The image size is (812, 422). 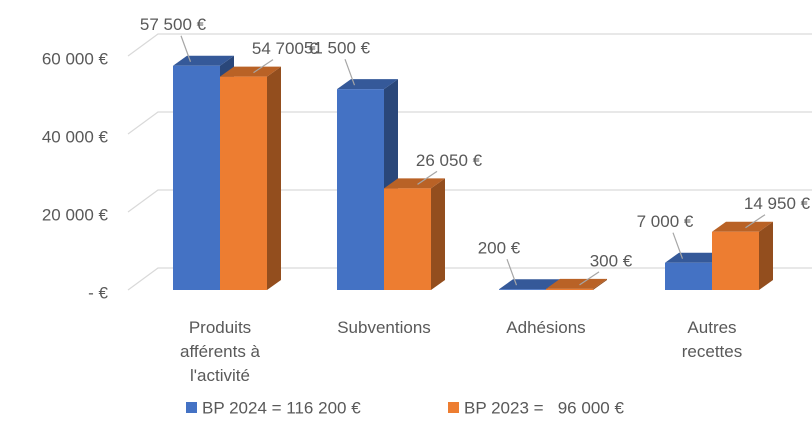 What do you see at coordinates (712, 339) in the screenshot?
I see `x-tick-label: Autres recettes` at bounding box center [712, 339].